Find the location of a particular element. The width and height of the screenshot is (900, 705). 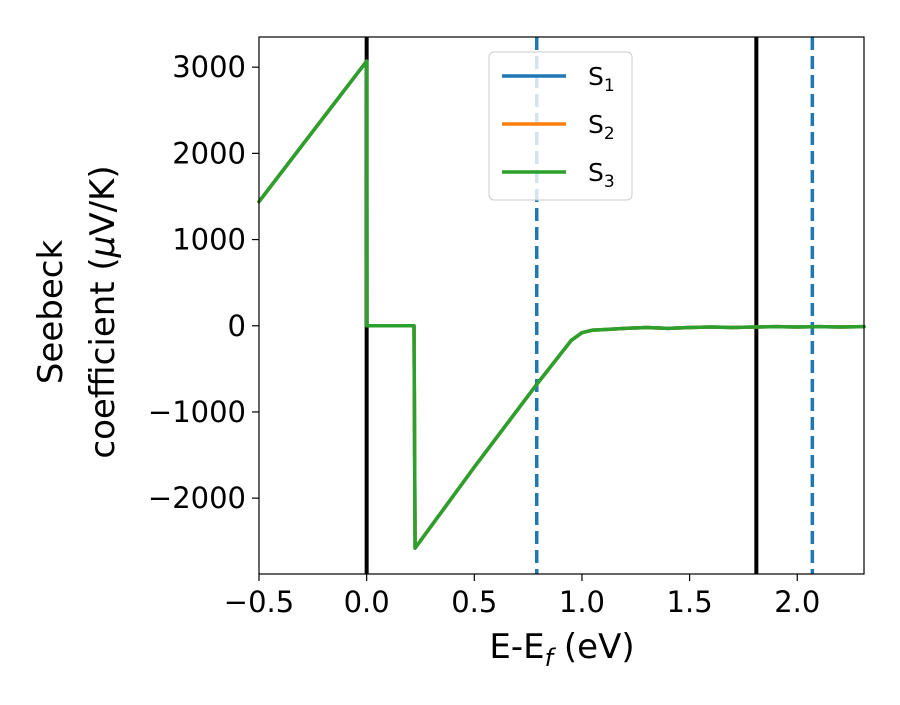

y-axis-label-mu: μ is located at coordinates (103, 247).